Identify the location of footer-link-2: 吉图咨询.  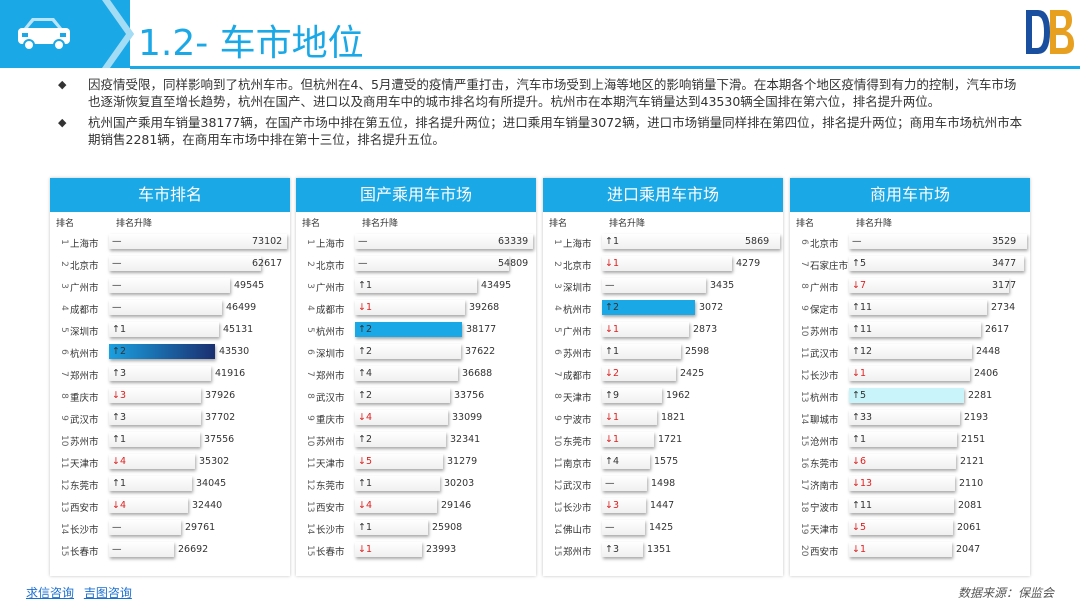
(107, 593).